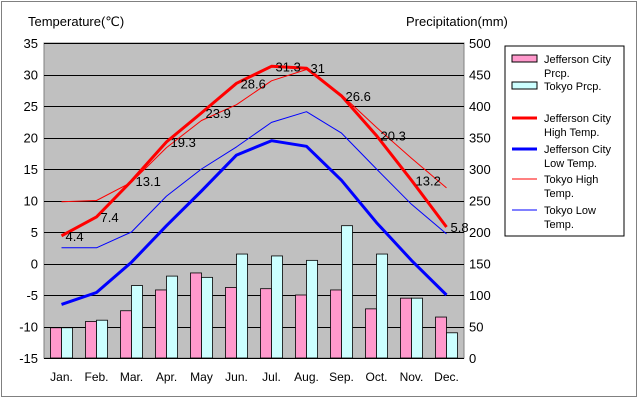 This screenshot has width=640, height=400. I want to click on x-tick-label: Apr., so click(166, 377).